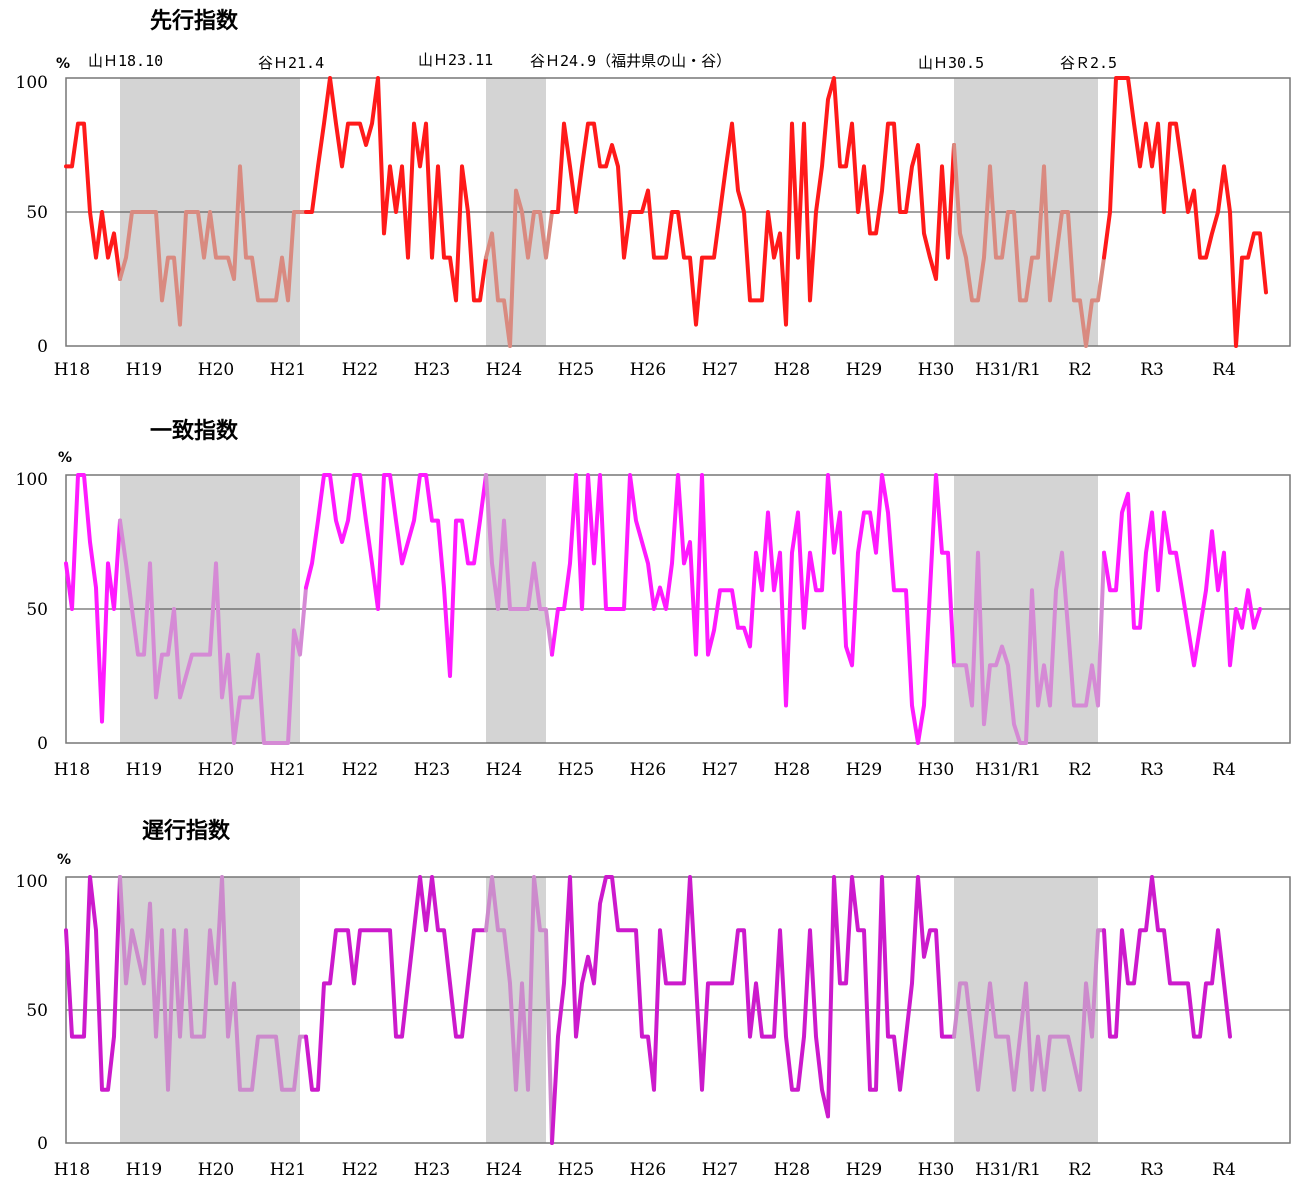  Describe the element at coordinates (194, 21) in the screenshot. I see `chart-title: 先行指数` at that location.